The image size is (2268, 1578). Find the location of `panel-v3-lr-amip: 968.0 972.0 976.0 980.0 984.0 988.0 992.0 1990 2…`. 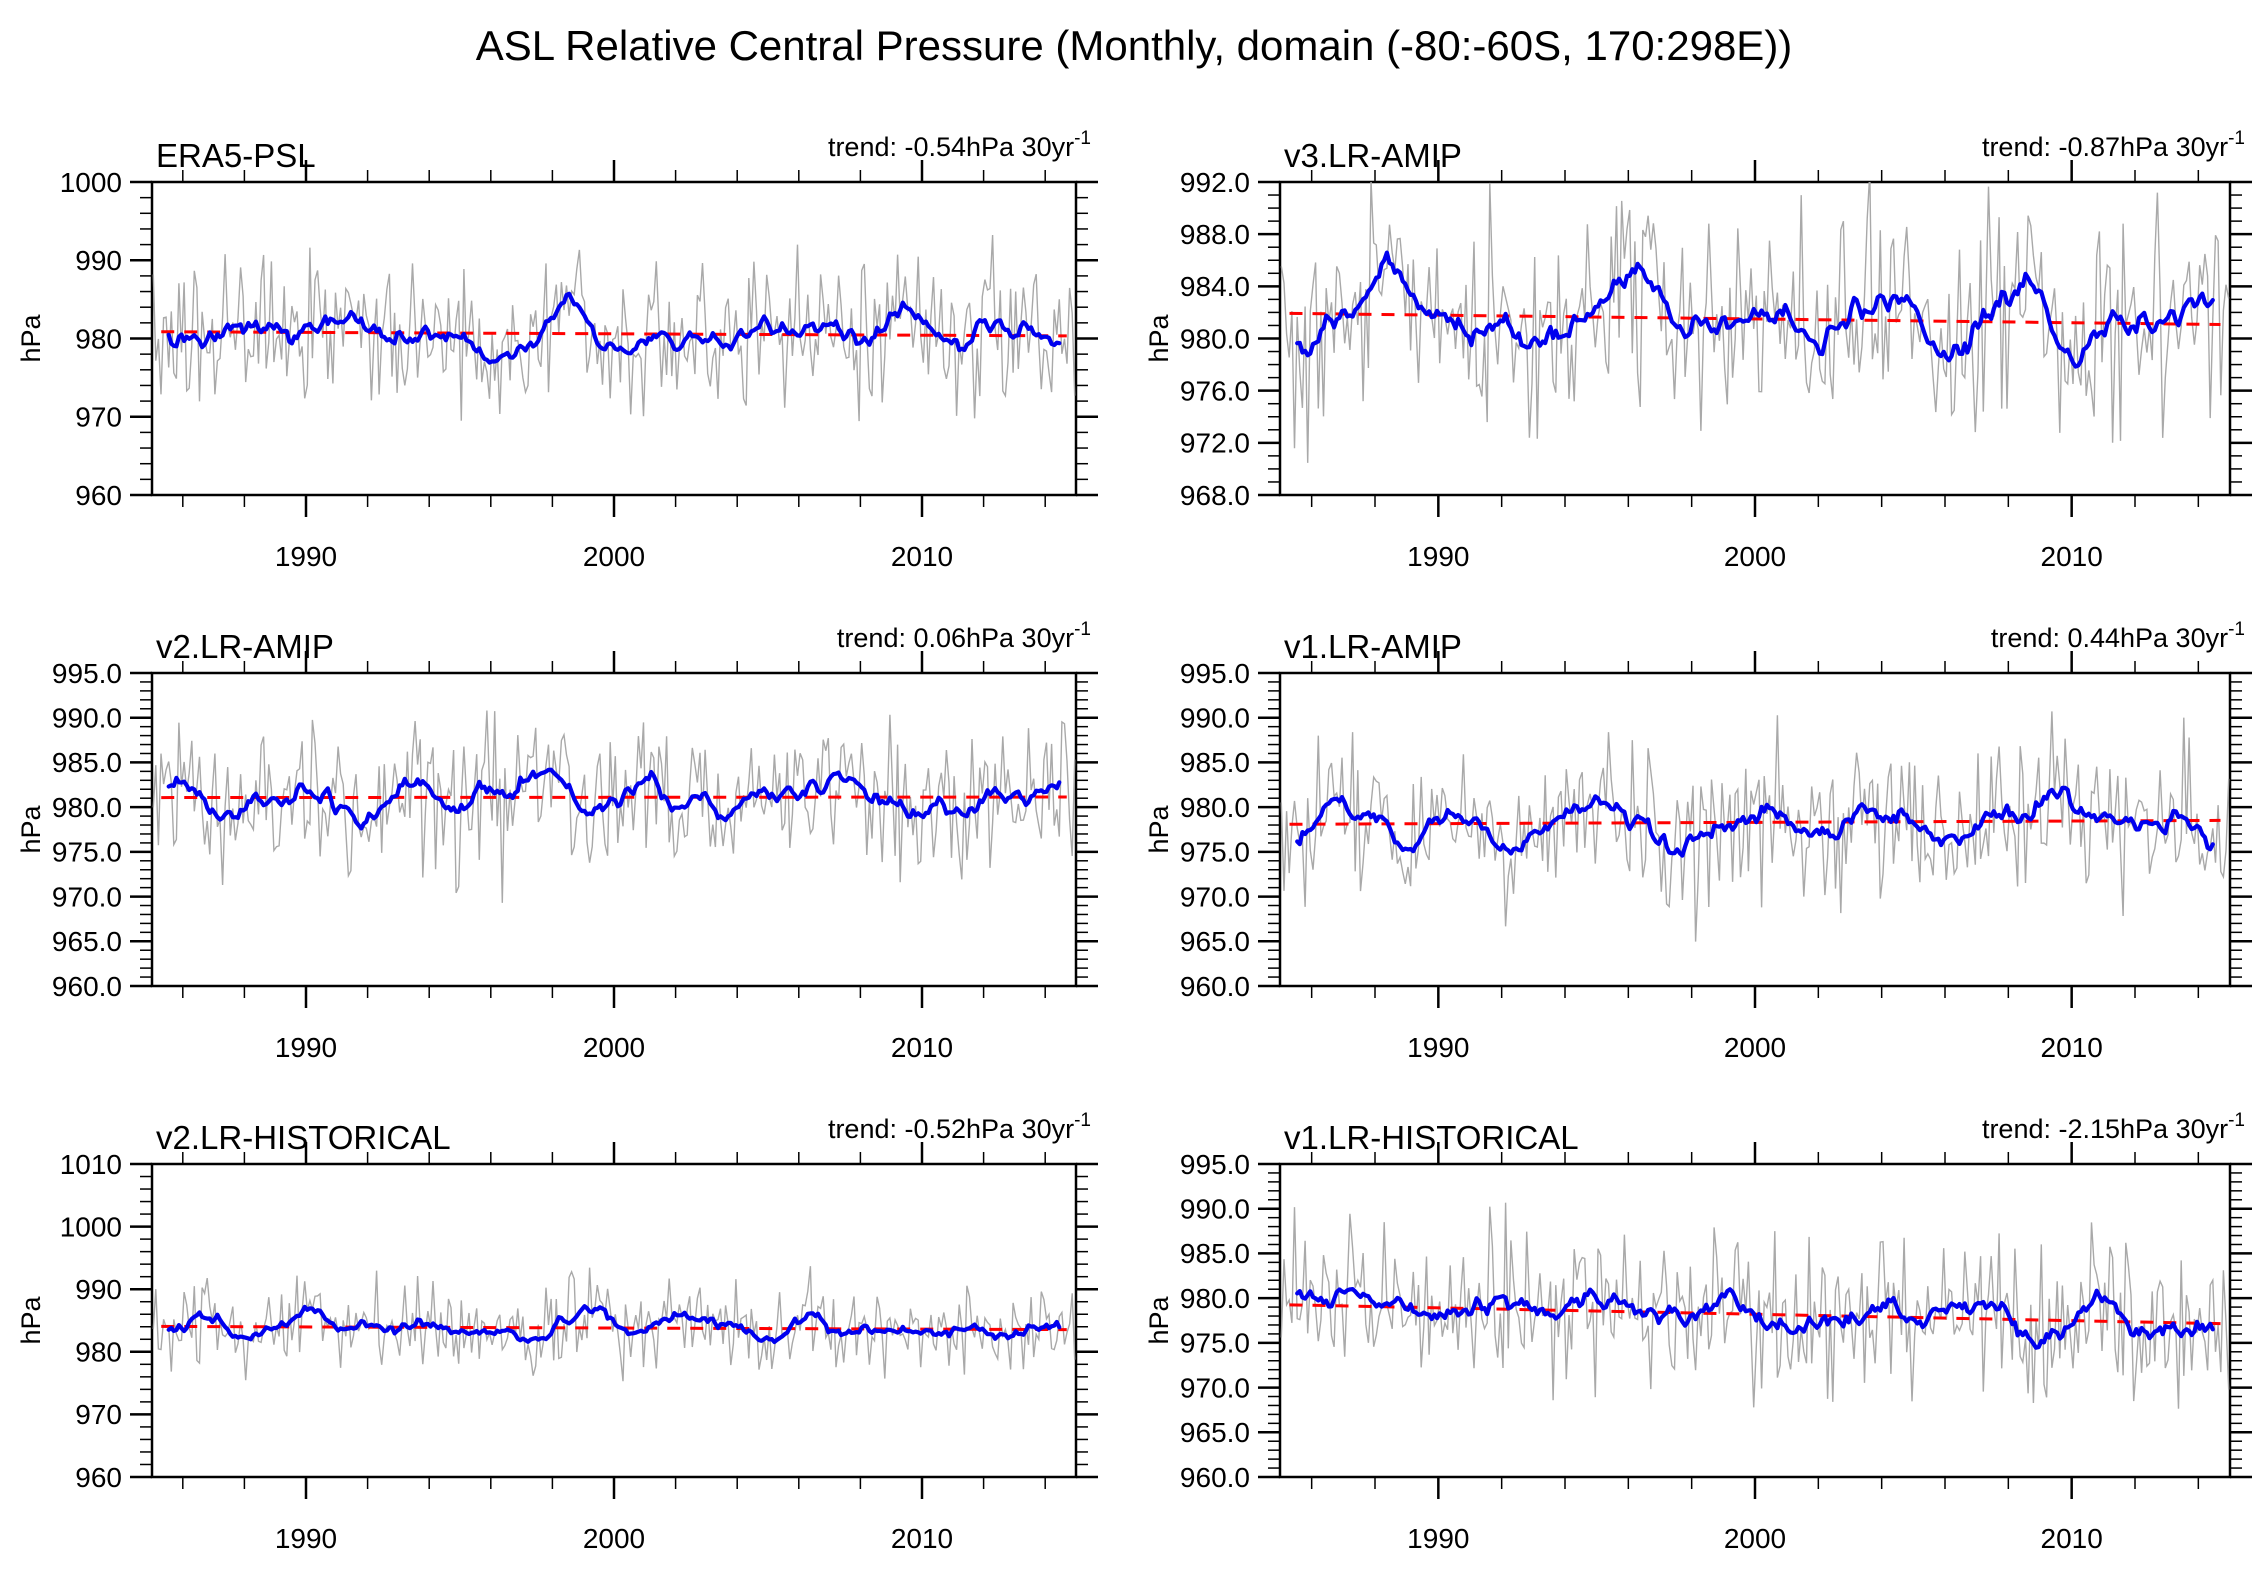

panel-v3-lr-amip: 968.0 972.0 976.0 980.0 984.0 988.0 992.0 1990 2… is located at coordinates (1698, 350).